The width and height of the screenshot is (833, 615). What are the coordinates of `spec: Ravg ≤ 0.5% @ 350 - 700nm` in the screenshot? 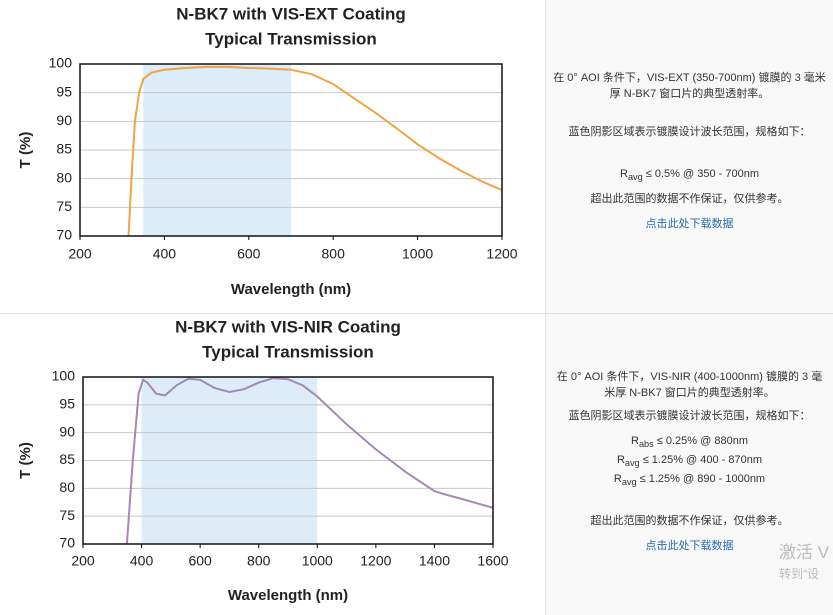 It's located at (689, 175).